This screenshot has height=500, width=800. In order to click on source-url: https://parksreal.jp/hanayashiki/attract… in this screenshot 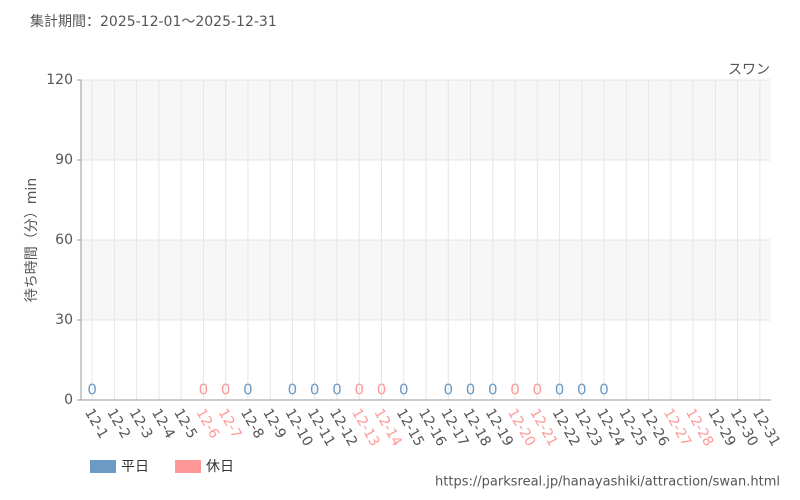, I will do `click(607, 482)`.